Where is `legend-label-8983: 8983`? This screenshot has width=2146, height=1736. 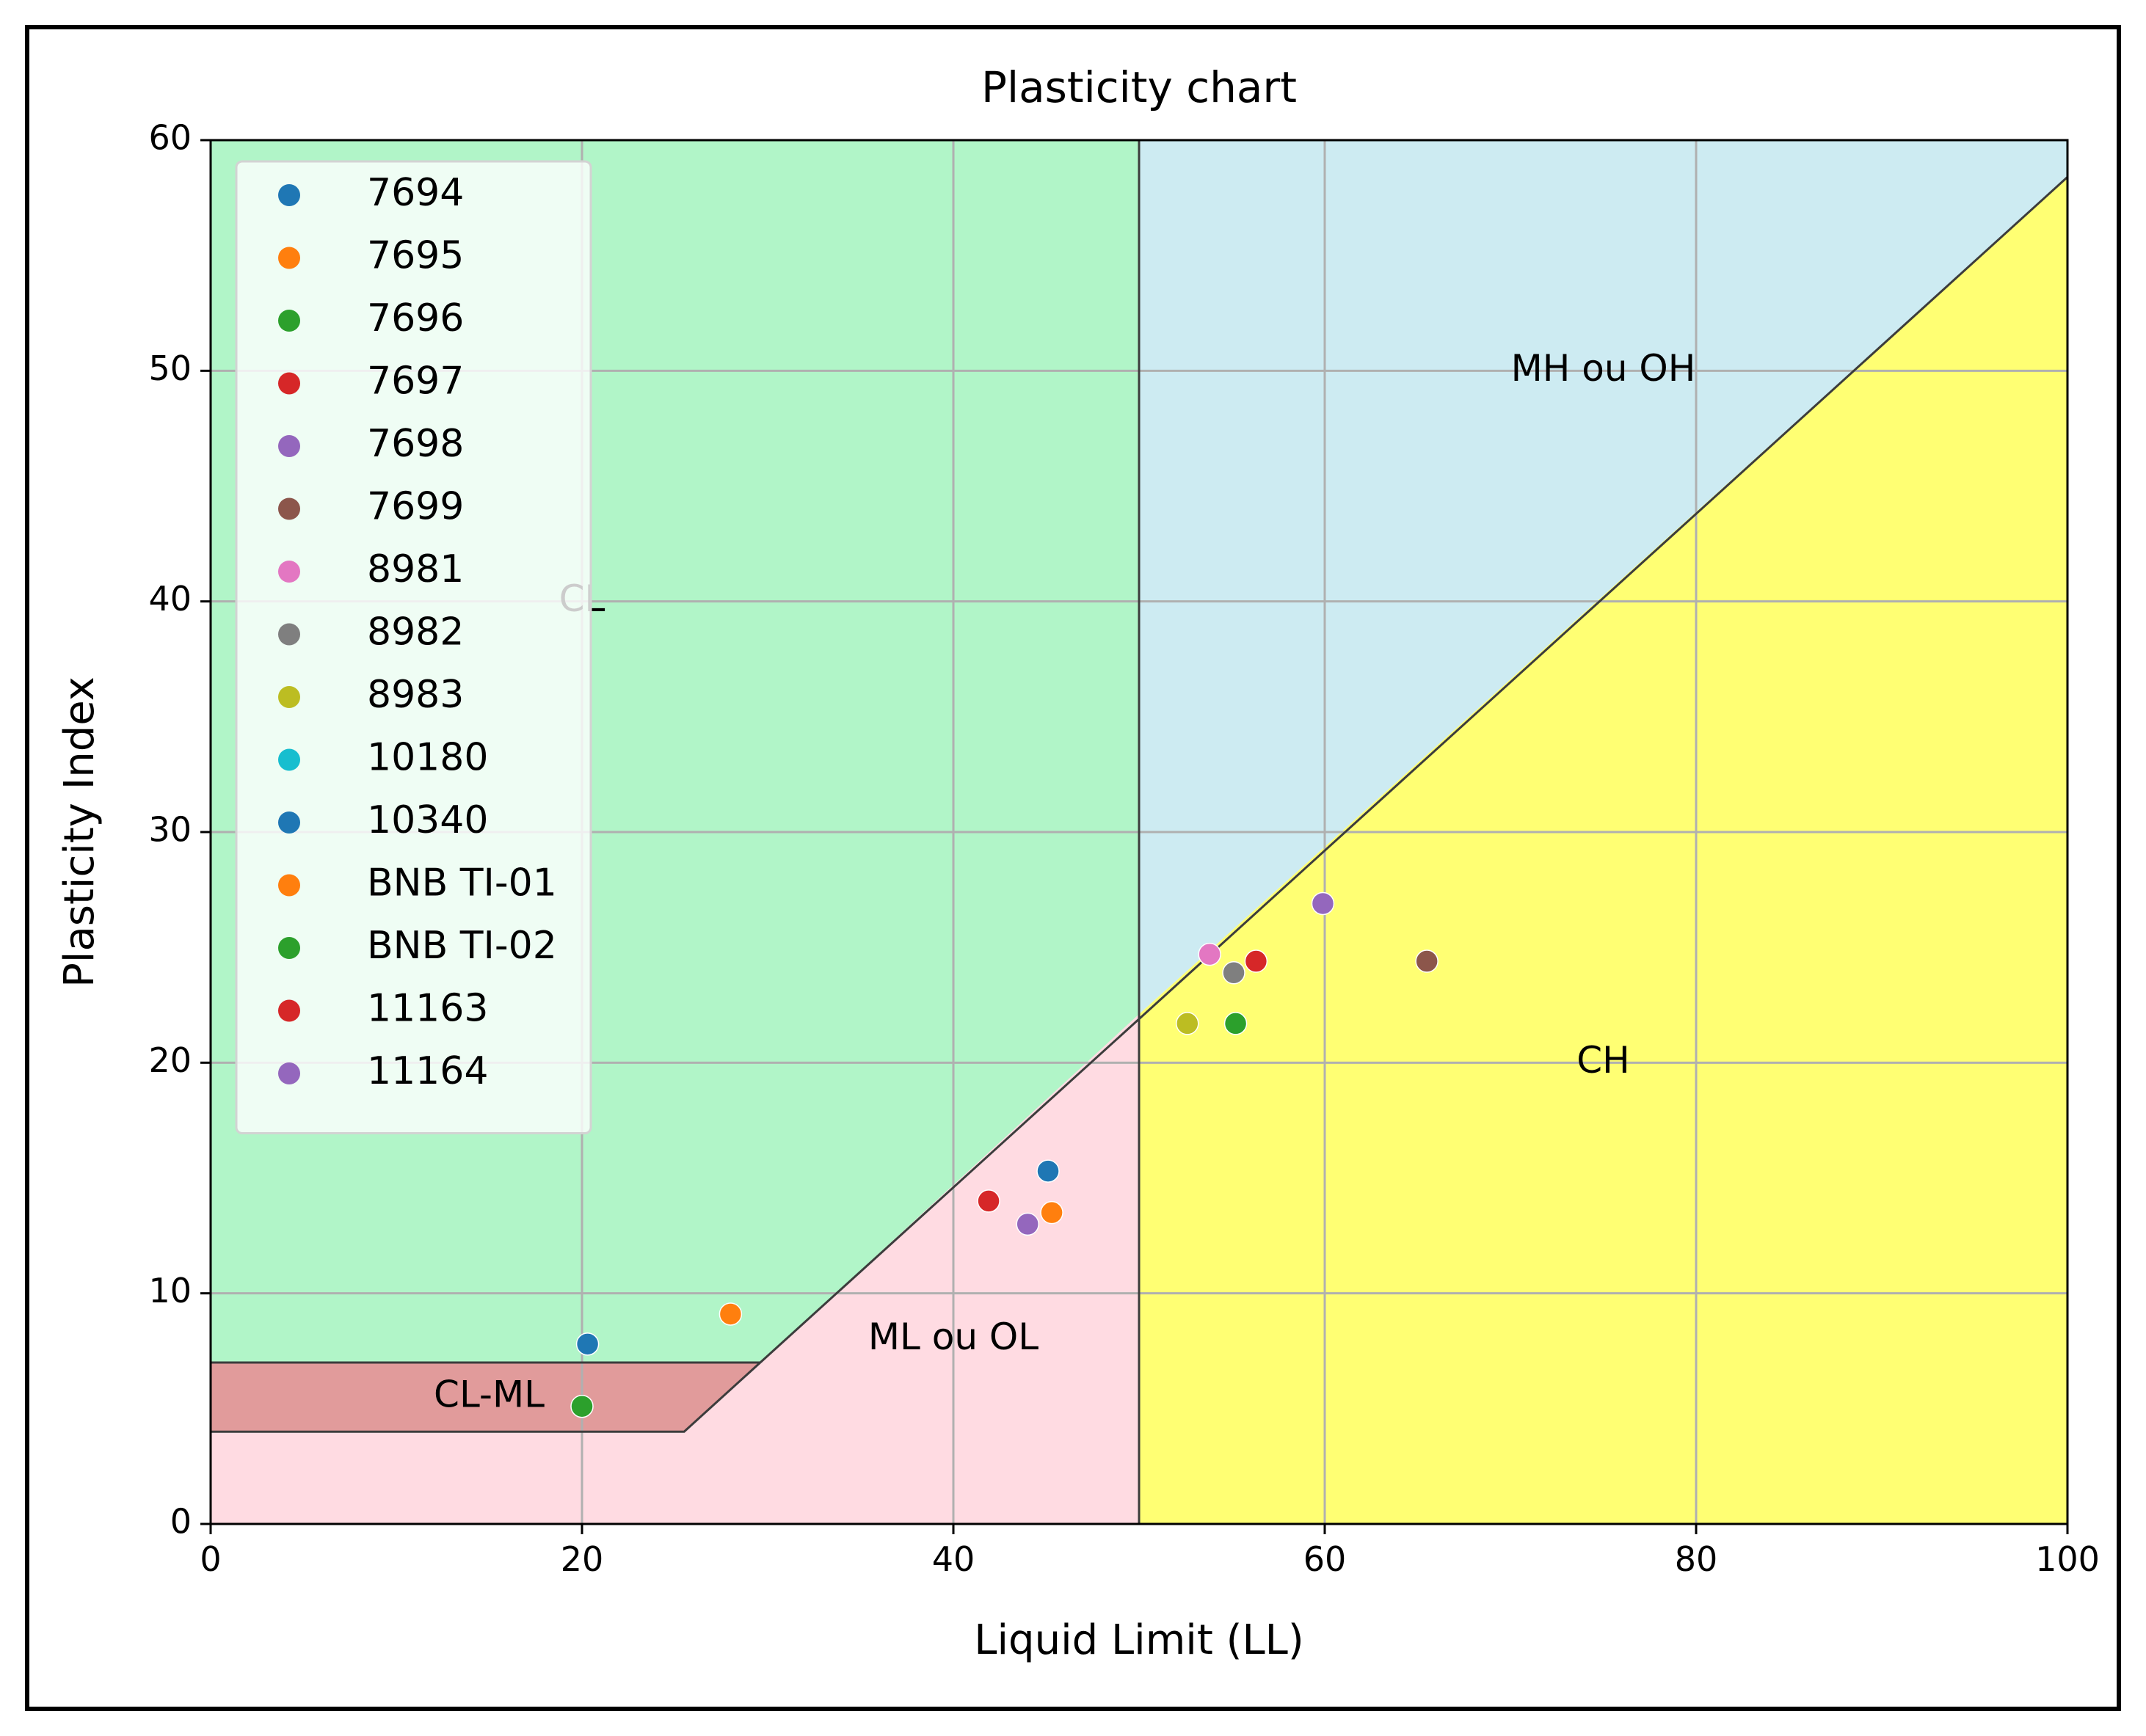
legend-label-8983: 8983 is located at coordinates (415, 695).